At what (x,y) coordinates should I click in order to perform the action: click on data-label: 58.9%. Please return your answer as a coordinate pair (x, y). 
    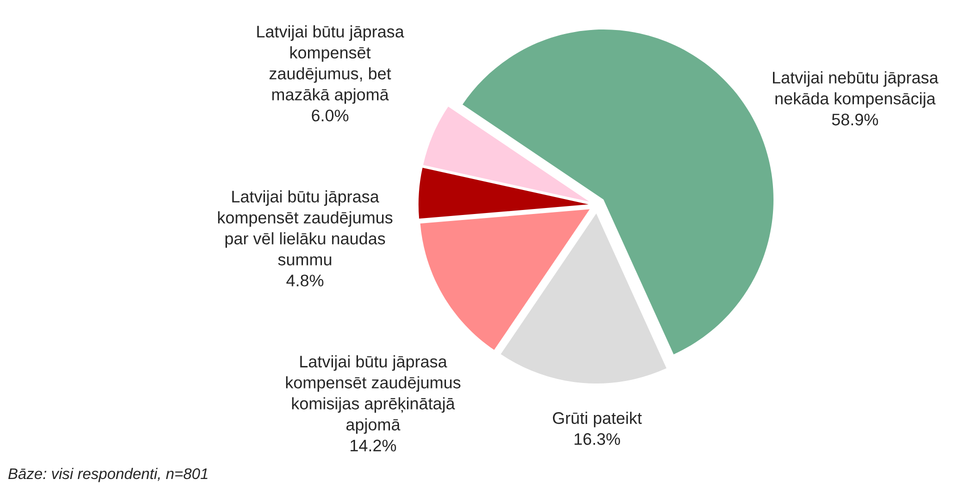
    Looking at the image, I should click on (855, 120).